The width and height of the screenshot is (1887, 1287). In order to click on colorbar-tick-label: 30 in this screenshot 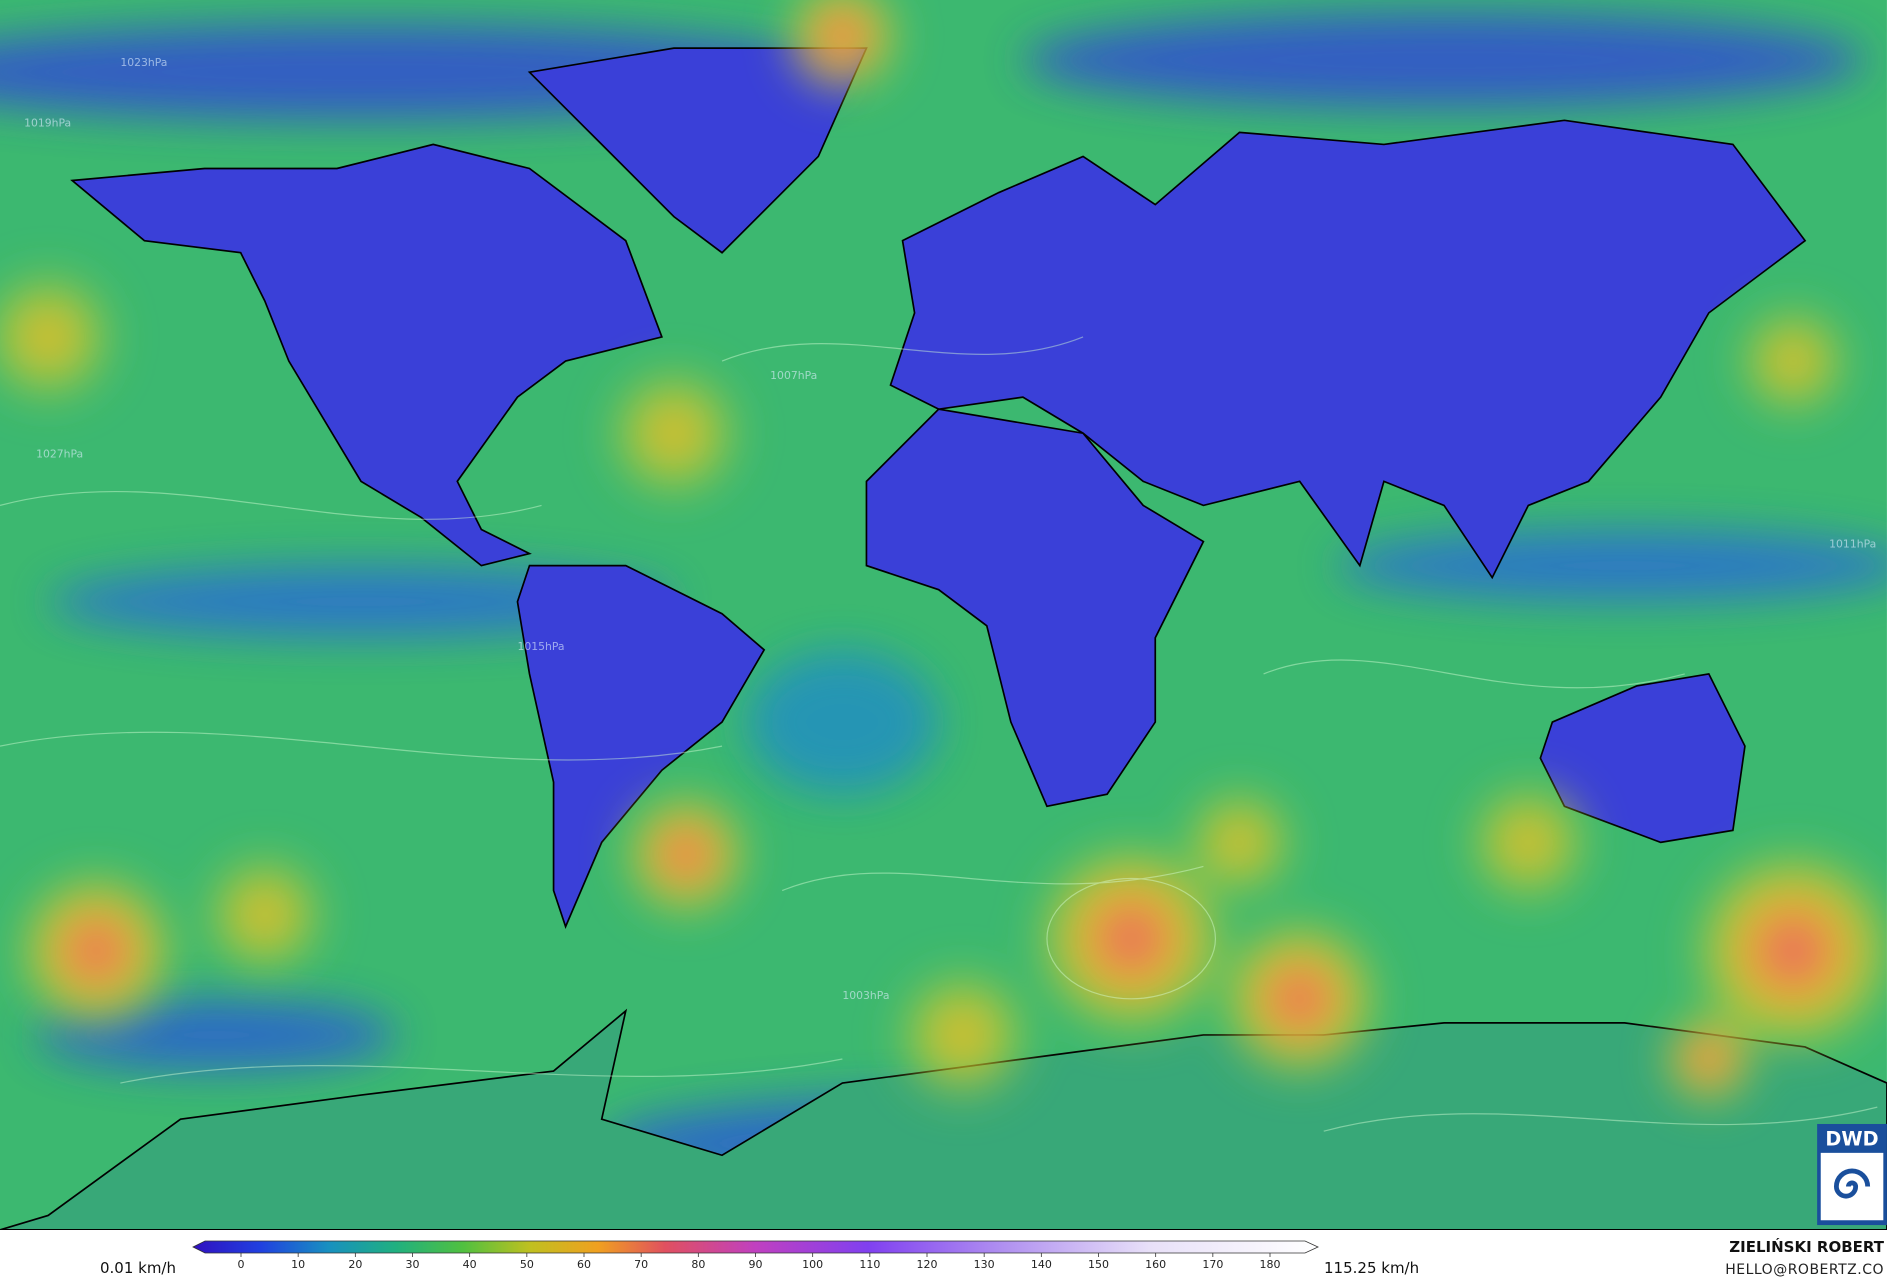, I will do `click(413, 1264)`.